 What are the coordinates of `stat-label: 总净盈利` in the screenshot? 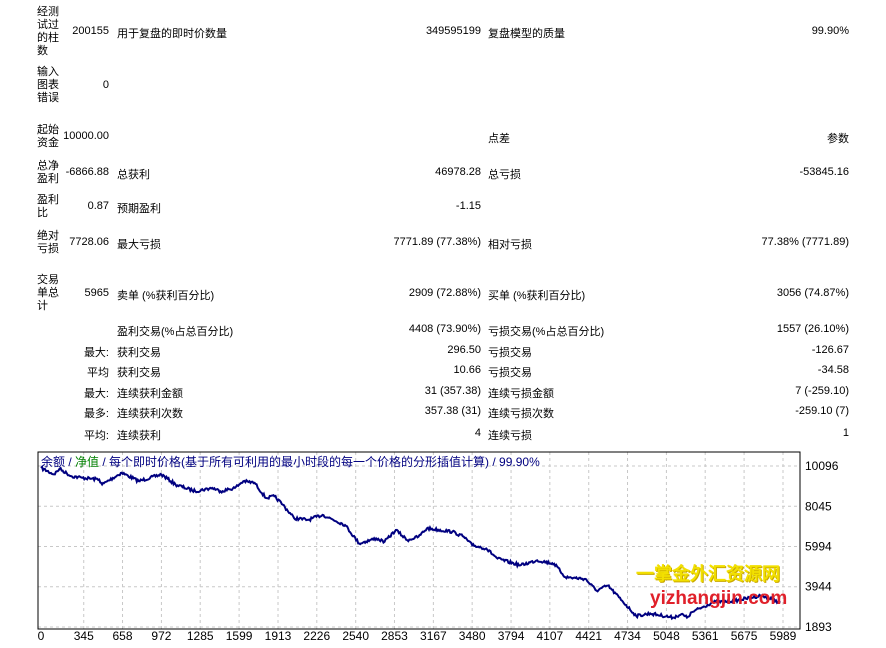 It's located at (48, 172).